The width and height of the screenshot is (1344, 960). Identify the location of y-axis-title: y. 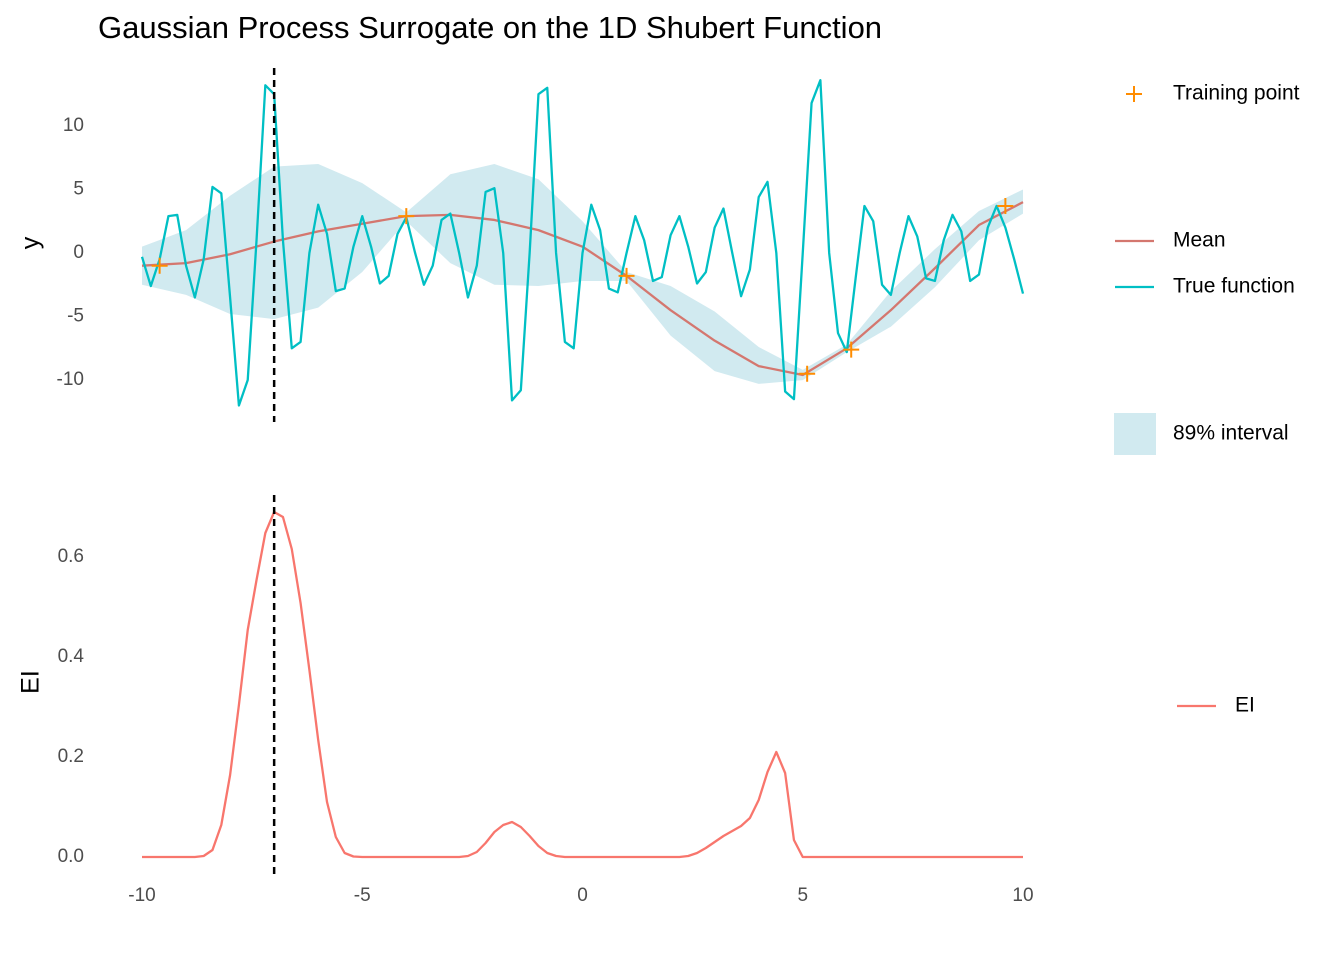
(31, 242).